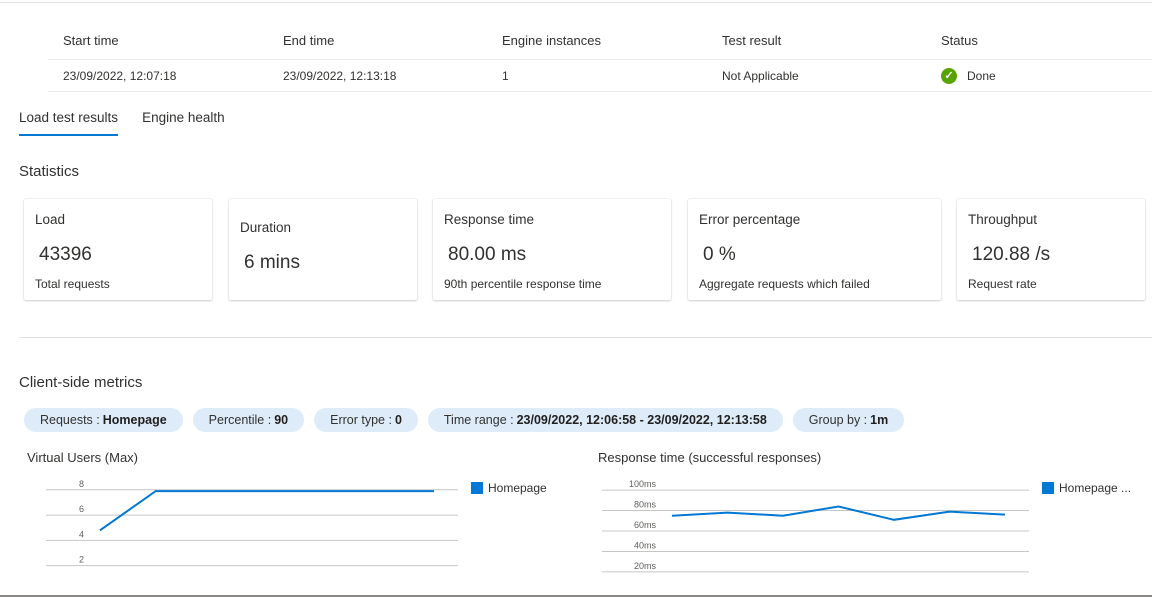 This screenshot has width=1152, height=597. What do you see at coordinates (760, 75) in the screenshot?
I see `test-result-value: Not Applicable` at bounding box center [760, 75].